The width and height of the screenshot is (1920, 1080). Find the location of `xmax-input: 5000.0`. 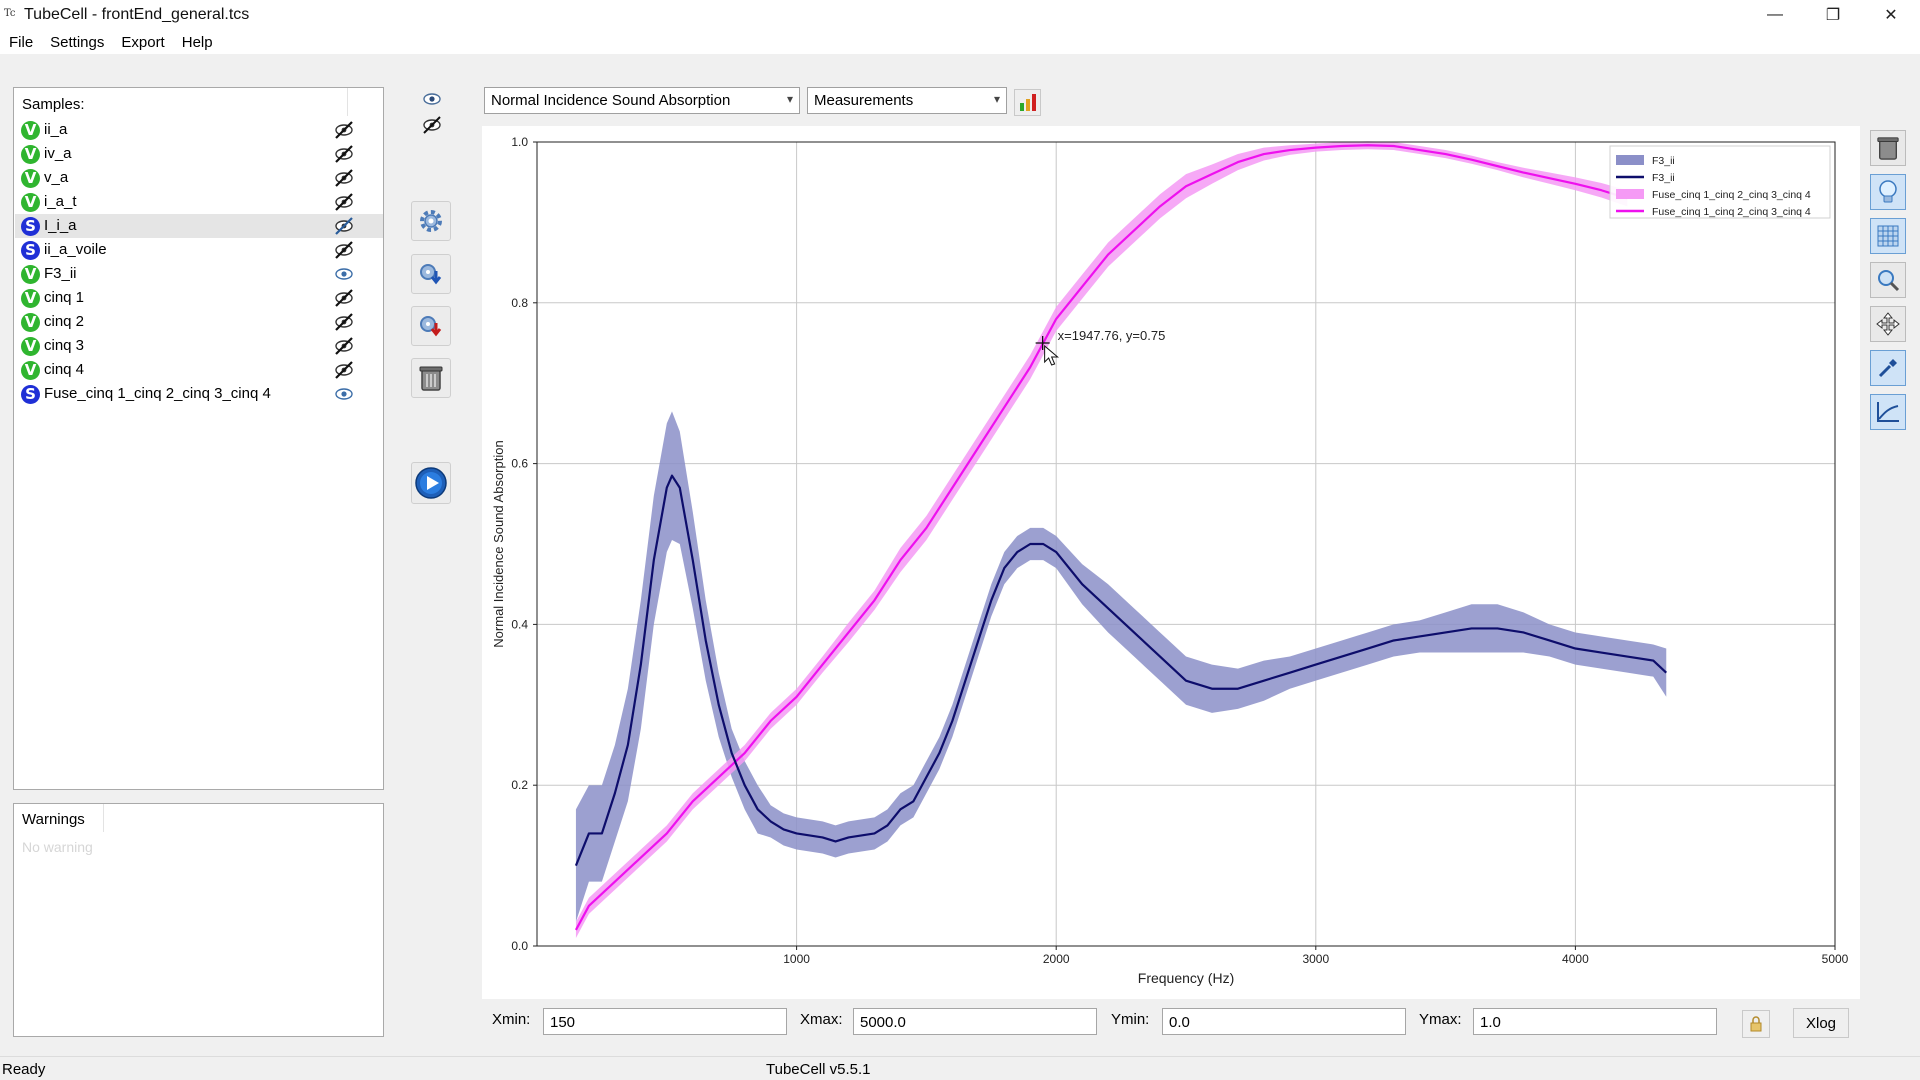

xmax-input: 5000.0 is located at coordinates (975, 1021).